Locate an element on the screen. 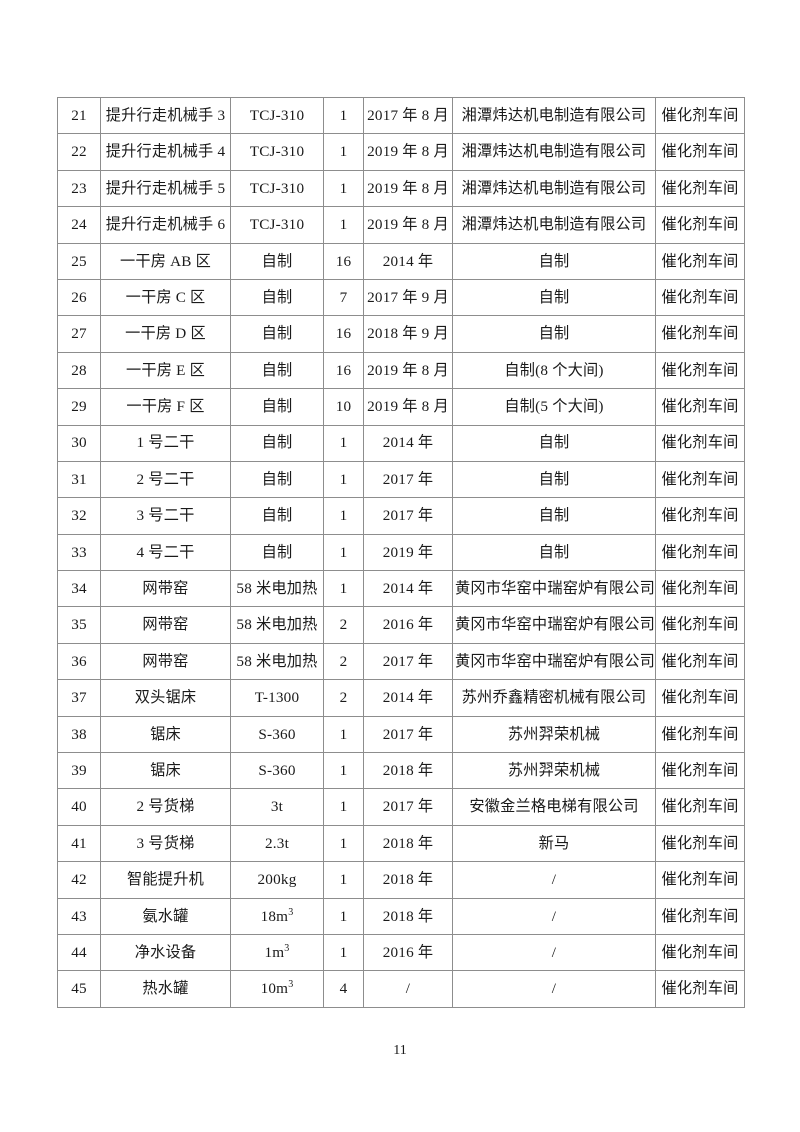 The height and width of the screenshot is (1132, 800). table-row: 42 智能提升机 200kg 1 2018 年 / 催化剂车间 is located at coordinates (401, 880).